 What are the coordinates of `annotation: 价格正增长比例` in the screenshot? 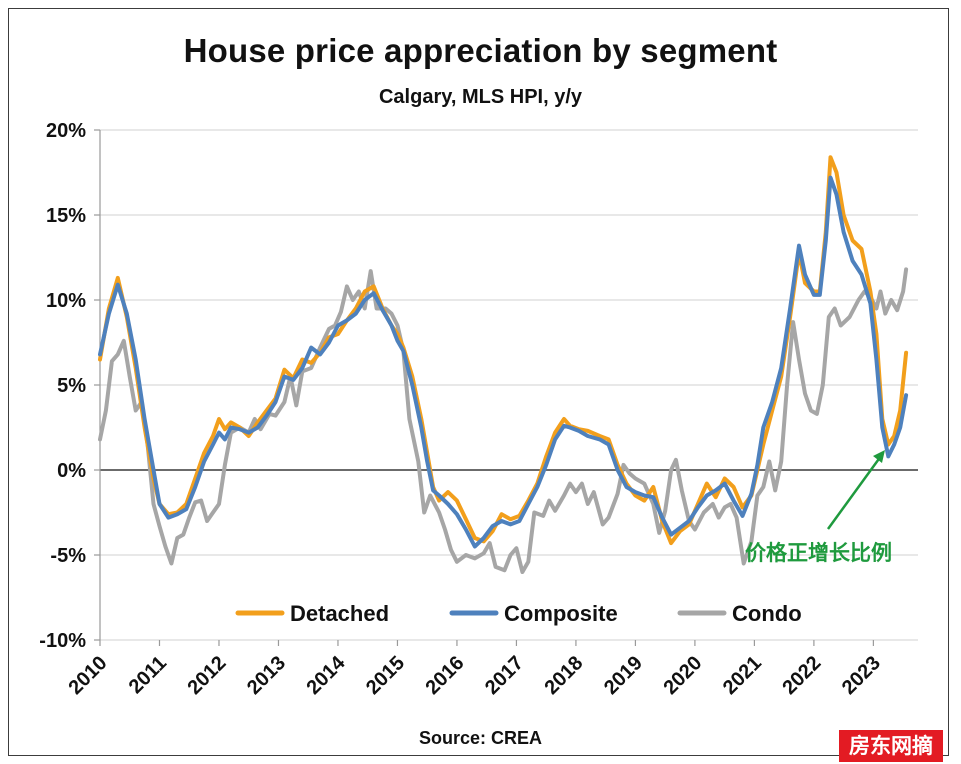 It's located at (818, 507).